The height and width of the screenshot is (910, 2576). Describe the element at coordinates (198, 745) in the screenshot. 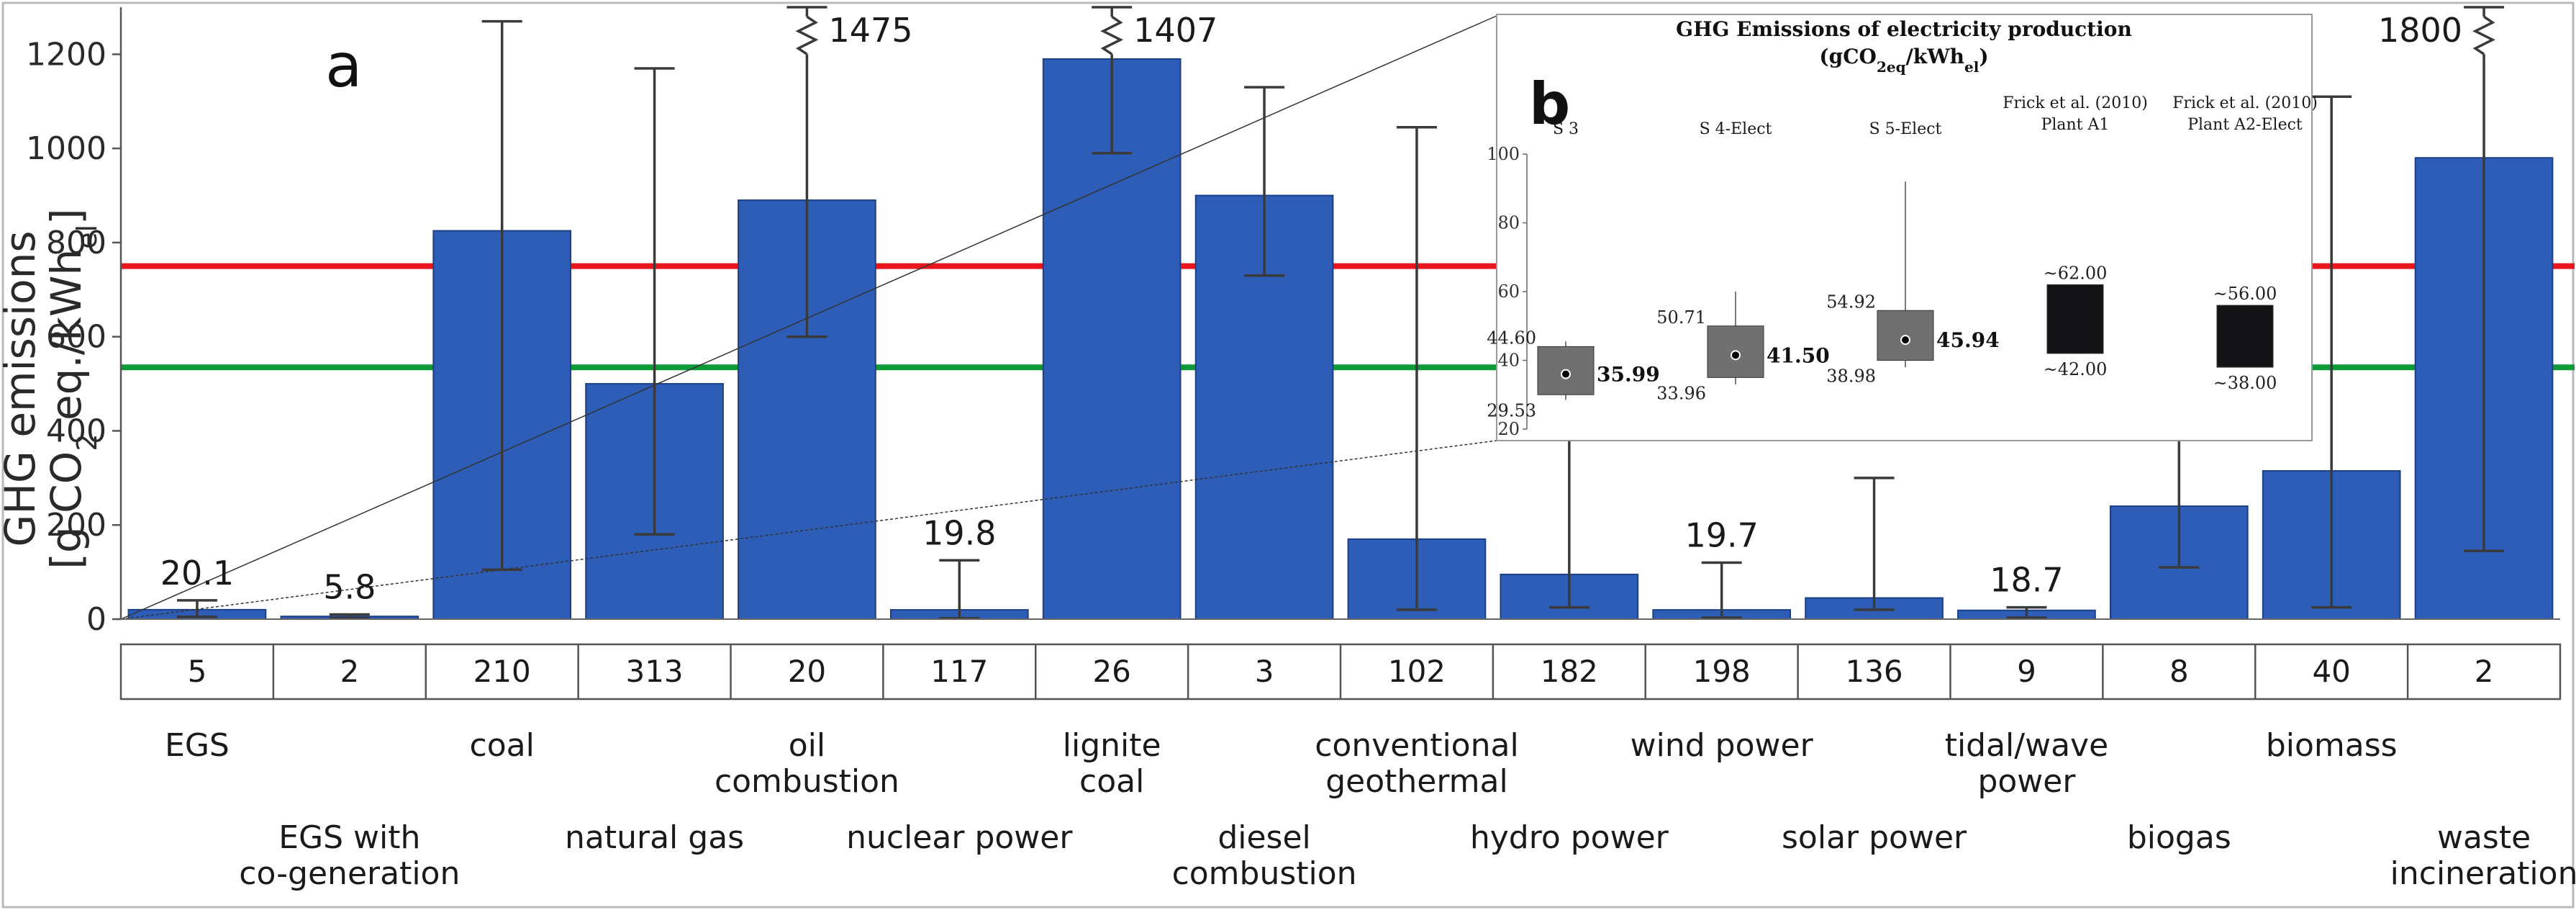

I see `category-label: EGS` at that location.